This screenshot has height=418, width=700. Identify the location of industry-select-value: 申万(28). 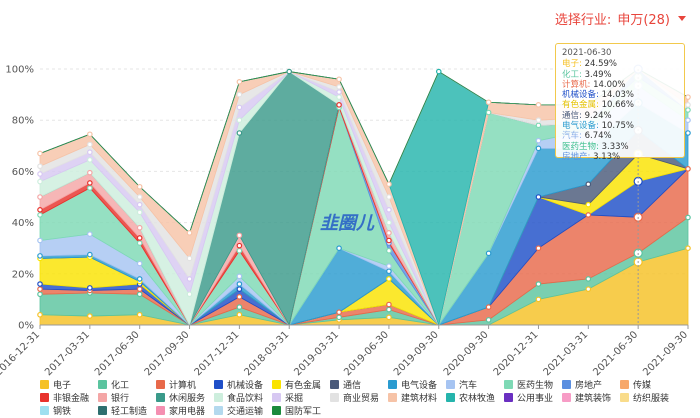
(643, 20).